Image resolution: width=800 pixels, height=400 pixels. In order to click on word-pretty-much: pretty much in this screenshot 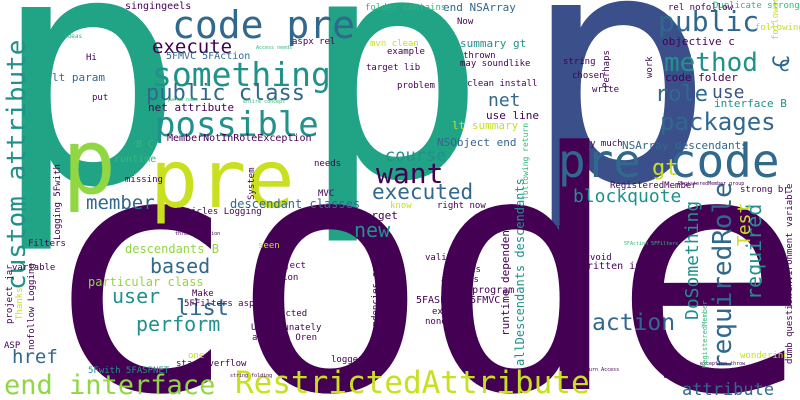, I will do `click(593, 144)`.